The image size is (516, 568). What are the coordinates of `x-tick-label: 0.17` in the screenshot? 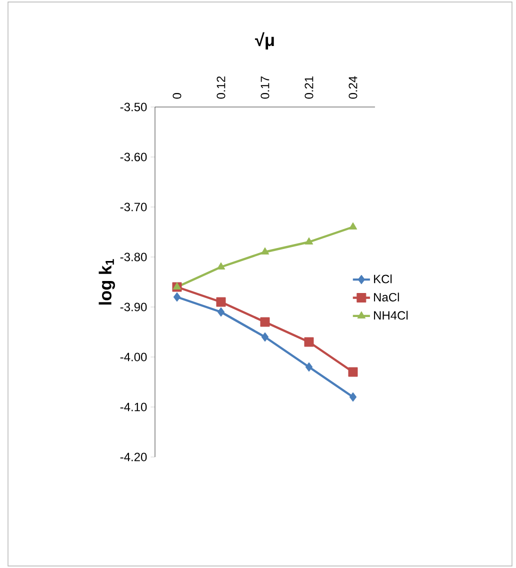 It's located at (265, 87).